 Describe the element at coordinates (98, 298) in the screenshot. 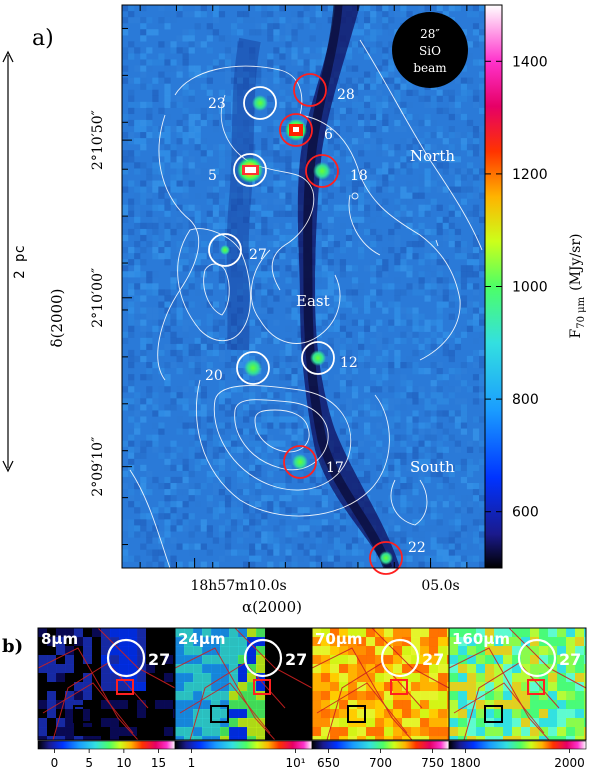

I see `y-tick-label: 2°10′00″` at that location.